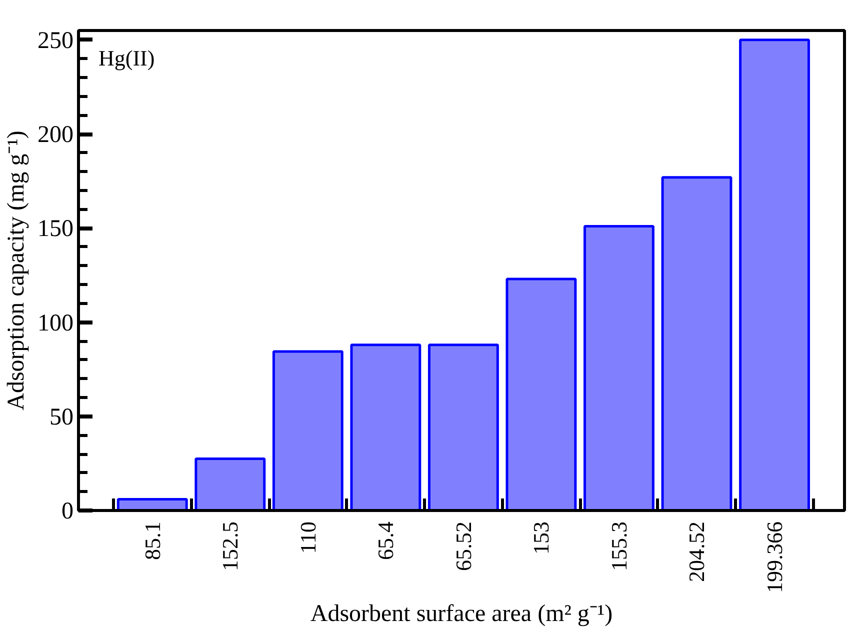  What do you see at coordinates (56, 323) in the screenshot?
I see `y-tick-label: 100` at bounding box center [56, 323].